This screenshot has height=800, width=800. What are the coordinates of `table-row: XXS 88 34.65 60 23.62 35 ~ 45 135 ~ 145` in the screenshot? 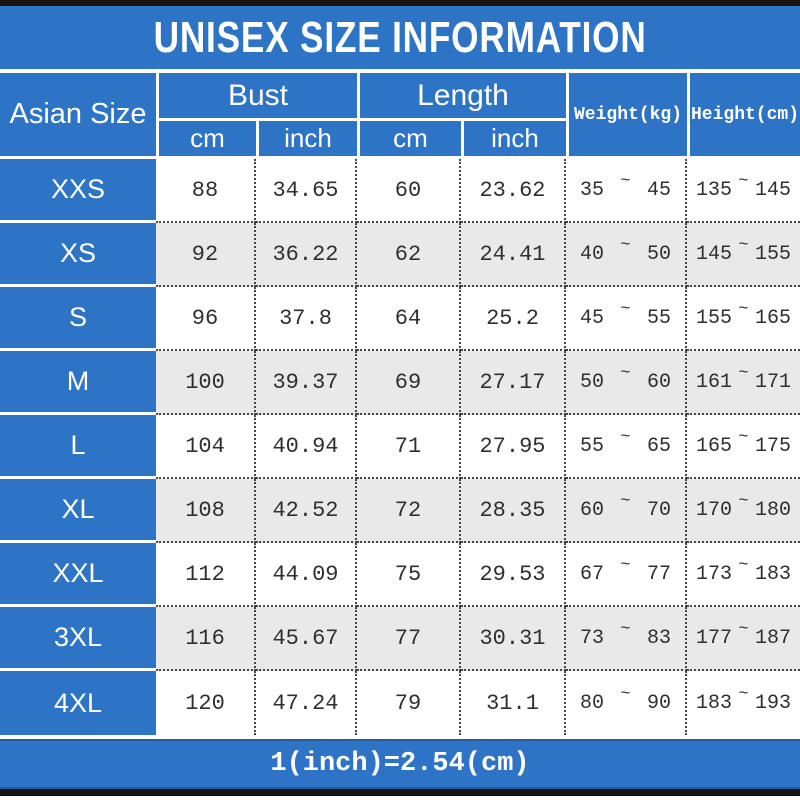 It's located at (400, 191).